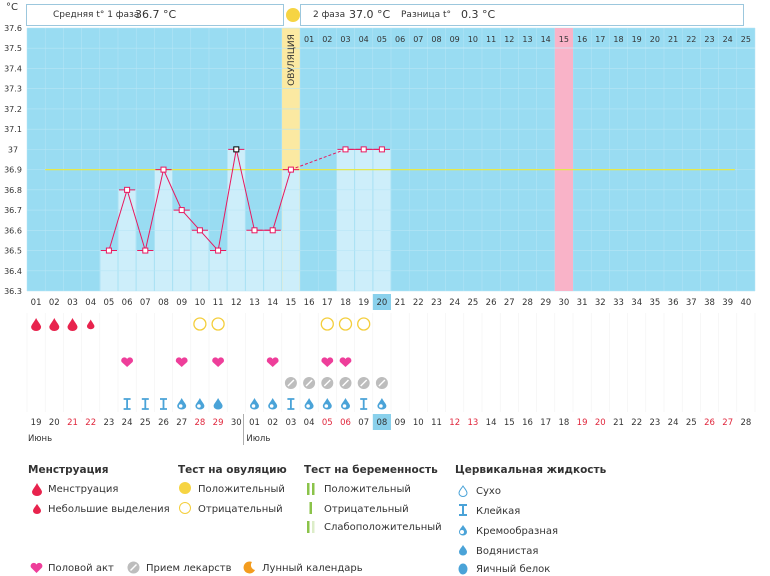 The width and height of the screenshot is (770, 576). Describe the element at coordinates (13, 109) in the screenshot. I see `y-tick-label: 37.2` at that location.